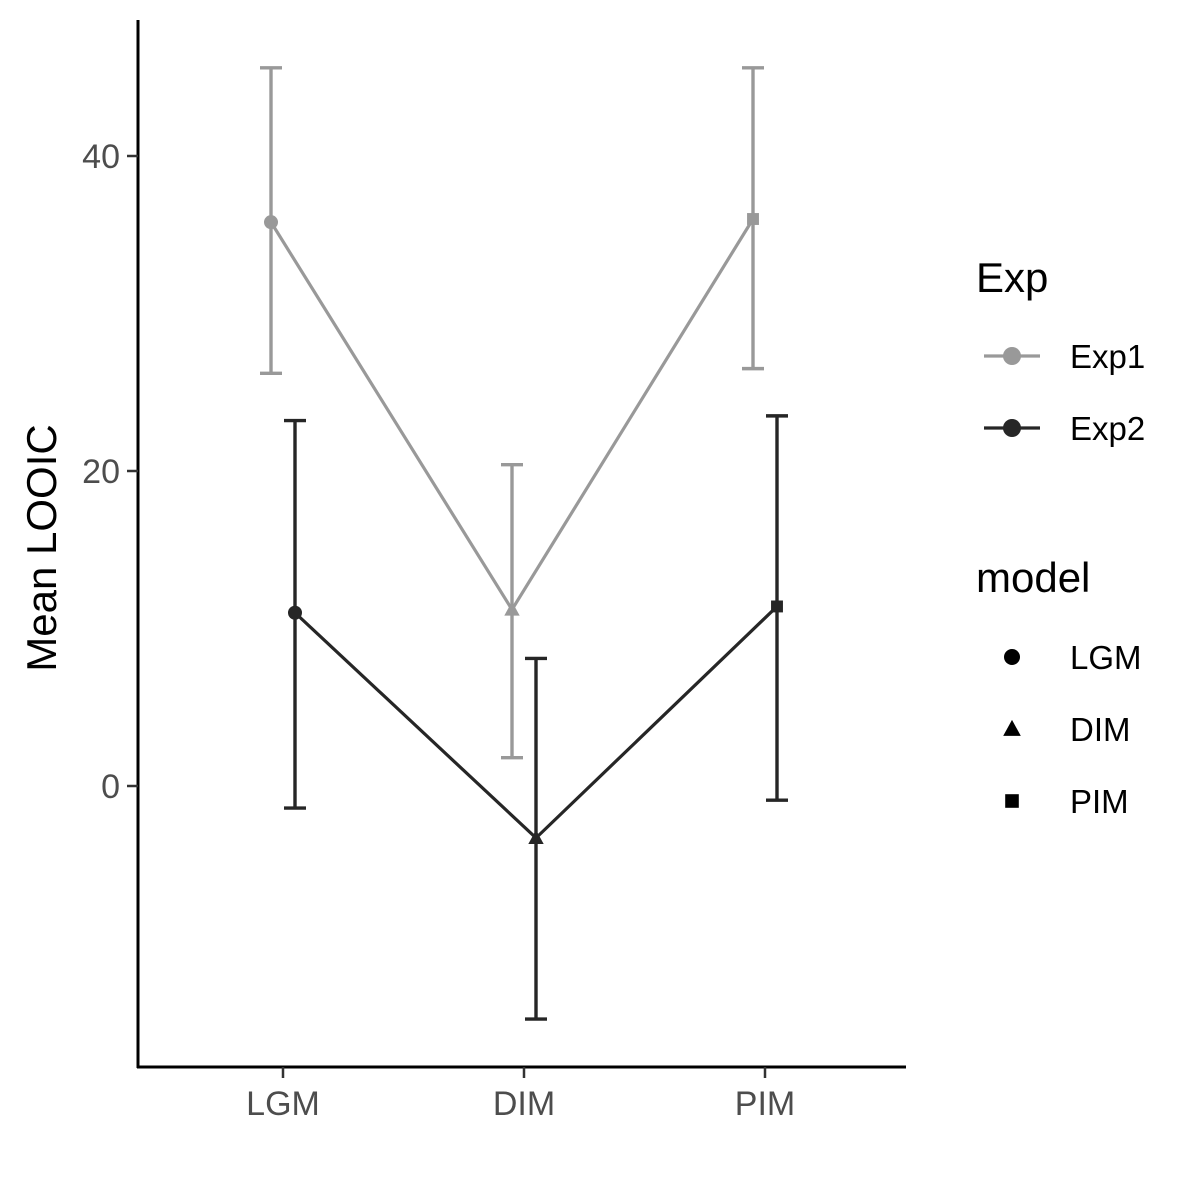 Image resolution: width=1200 pixels, height=1200 pixels. I want to click on legend-item-LGM: LGM, so click(1073, 657).